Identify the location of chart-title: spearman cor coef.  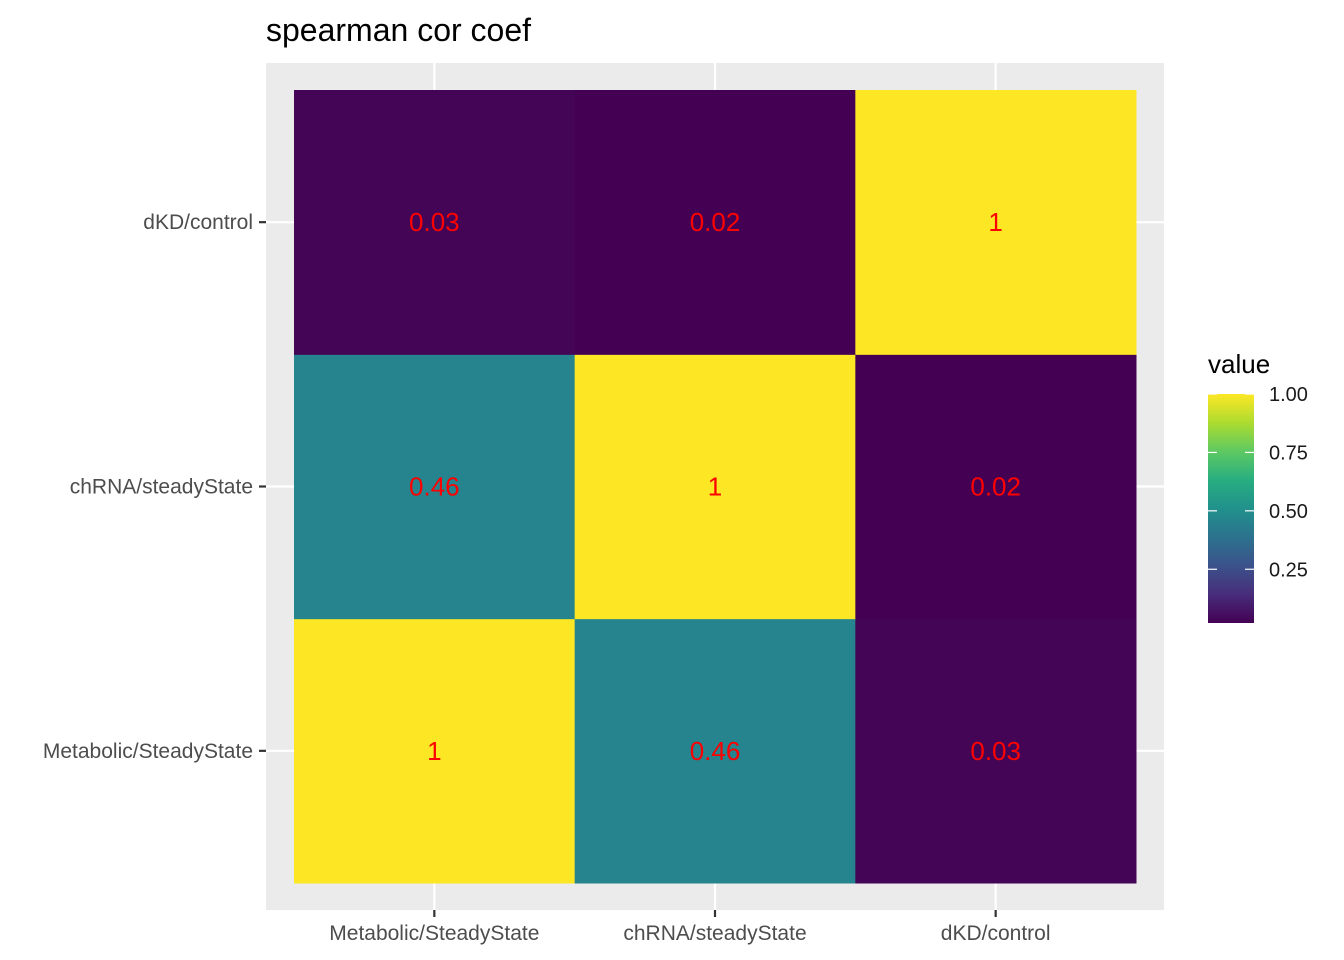
(398, 30).